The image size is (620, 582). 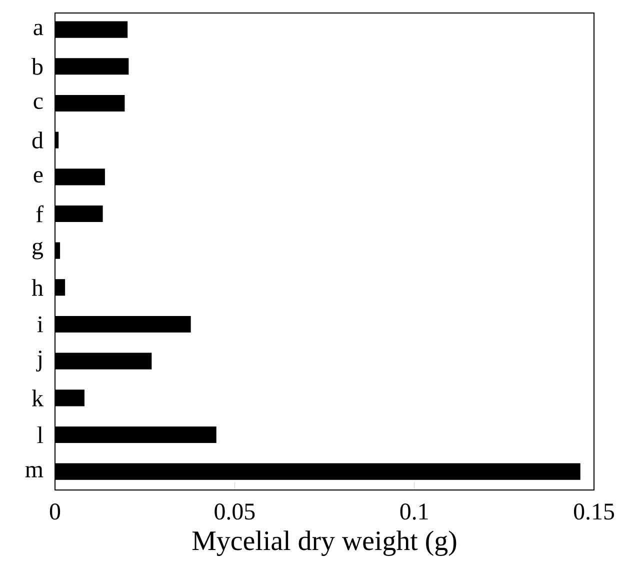 I want to click on y-tick-label: i, so click(x=40, y=324).